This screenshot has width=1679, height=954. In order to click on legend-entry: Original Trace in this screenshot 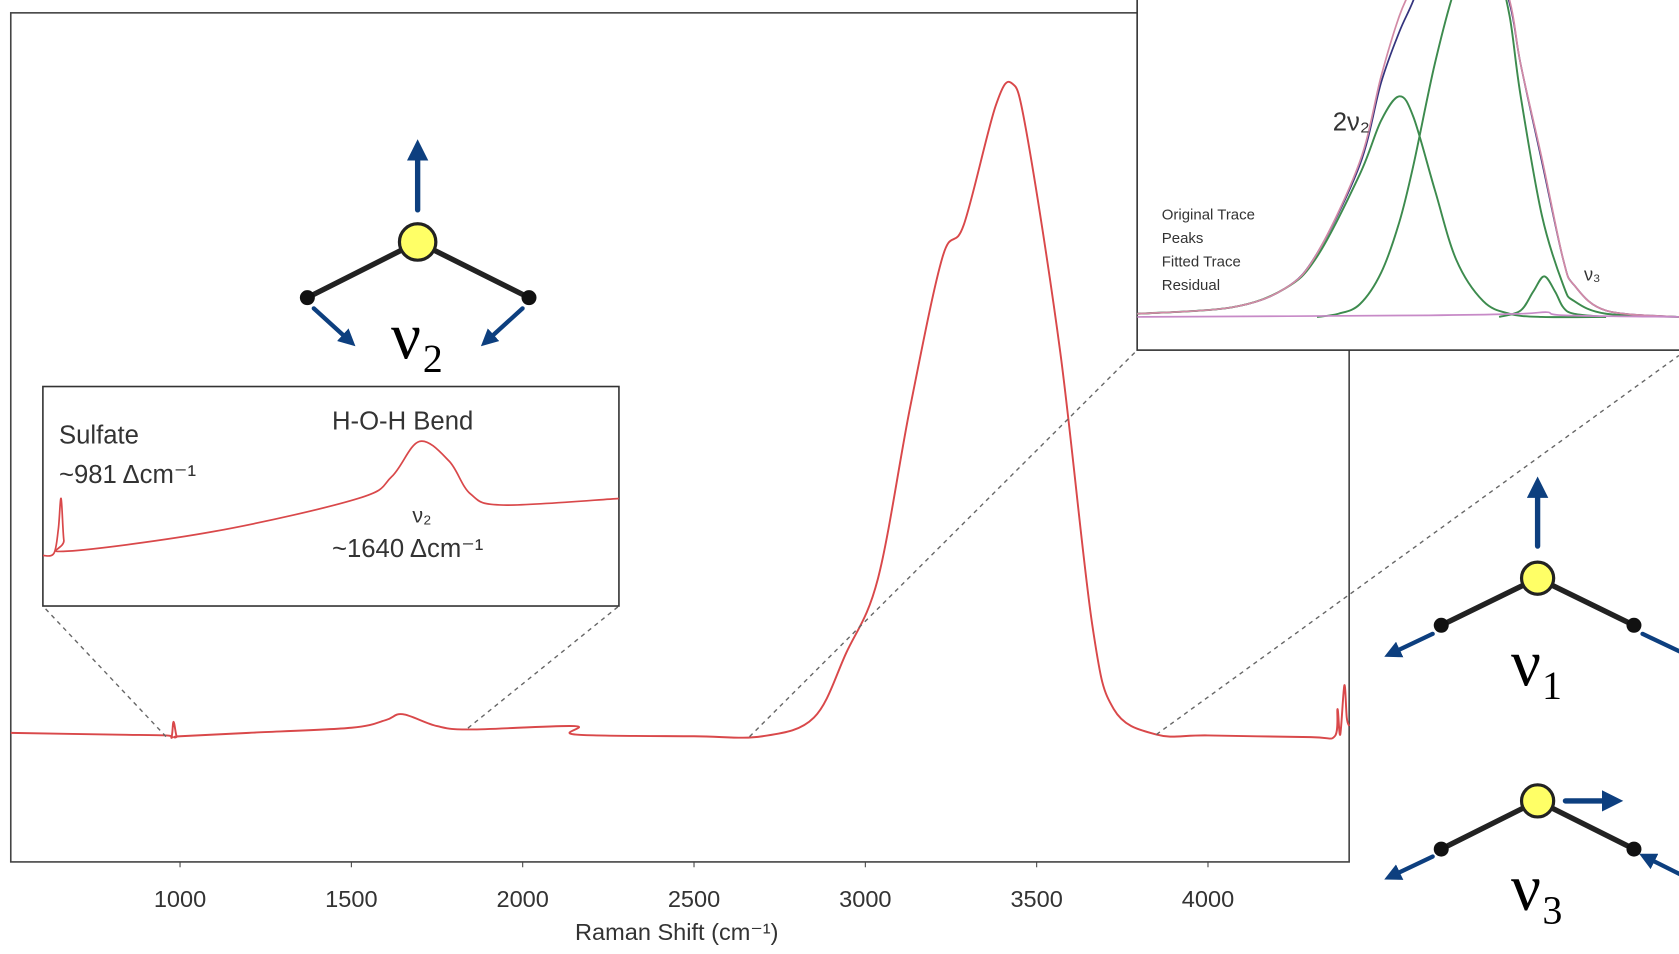, I will do `click(1208, 214)`.